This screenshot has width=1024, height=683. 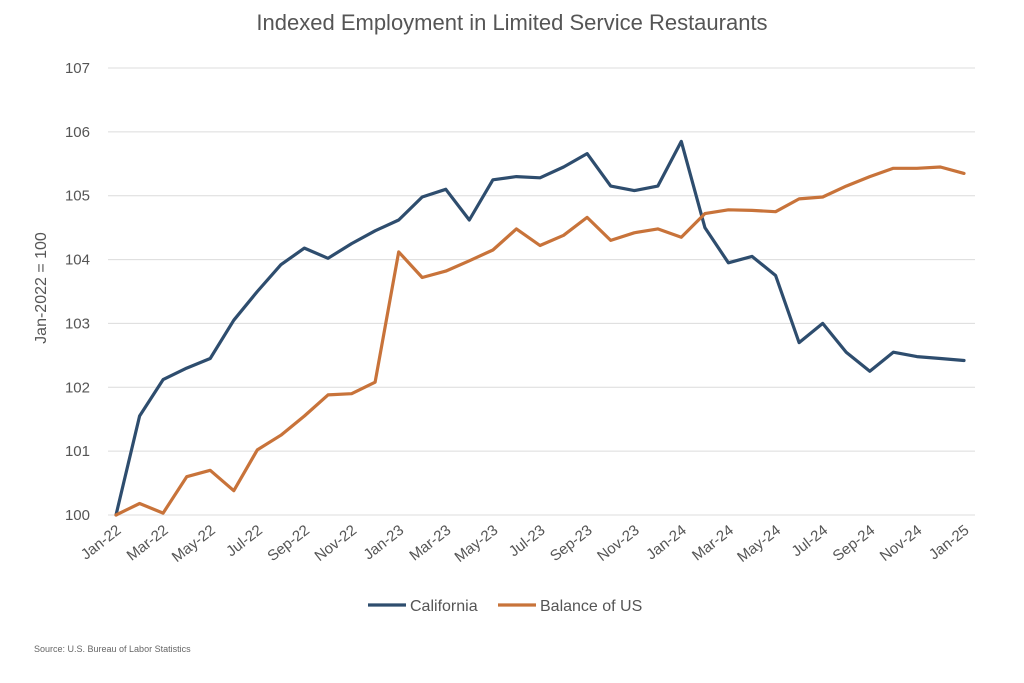 I want to click on x-tick-label: Jan-25, so click(x=949, y=543).